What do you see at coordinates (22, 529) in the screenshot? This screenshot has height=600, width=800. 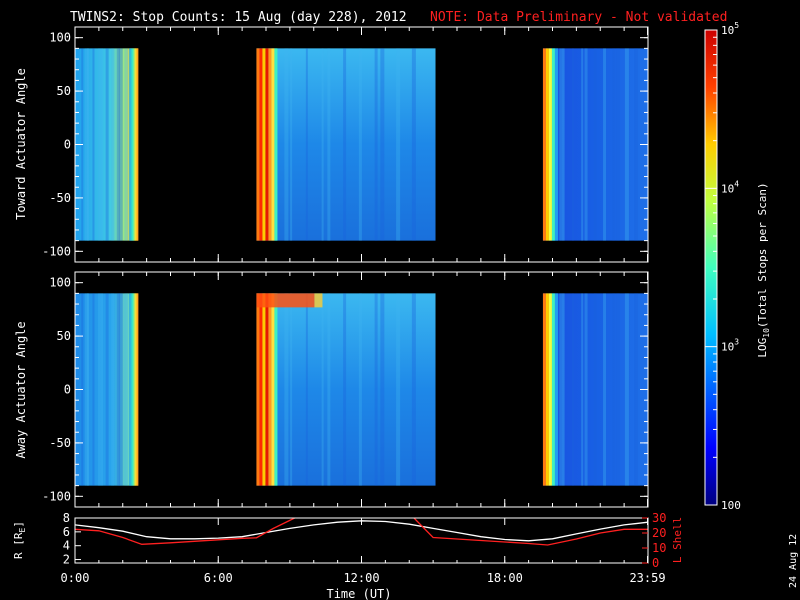 I see `orbit-left-ylabel-sub: E` at bounding box center [22, 529].